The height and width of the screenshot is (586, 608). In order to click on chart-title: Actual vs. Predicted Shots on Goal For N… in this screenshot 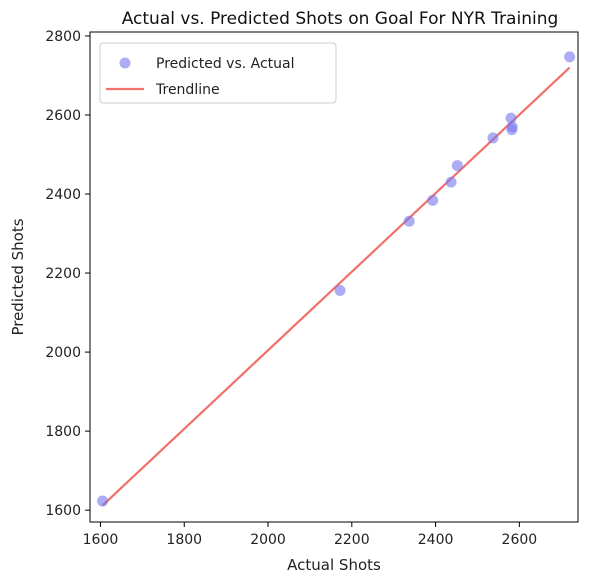, I will do `click(340, 19)`.